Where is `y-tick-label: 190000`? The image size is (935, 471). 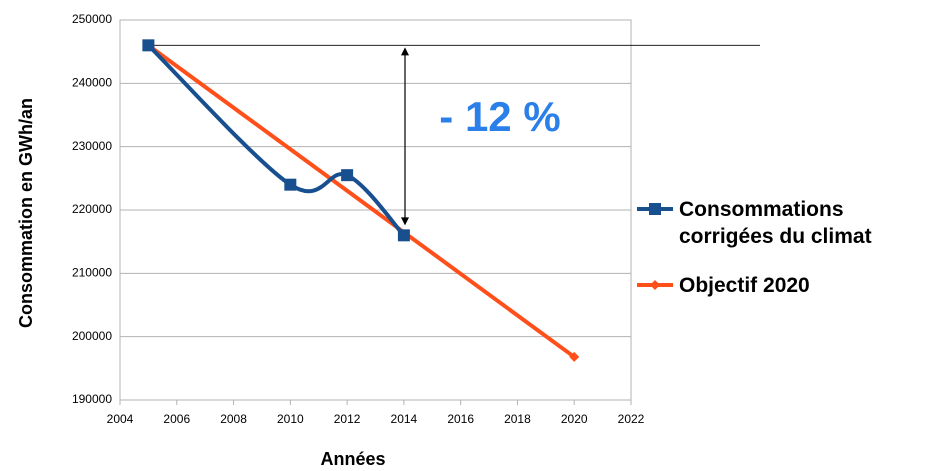 y-tick-label: 190000 is located at coordinates (92, 399).